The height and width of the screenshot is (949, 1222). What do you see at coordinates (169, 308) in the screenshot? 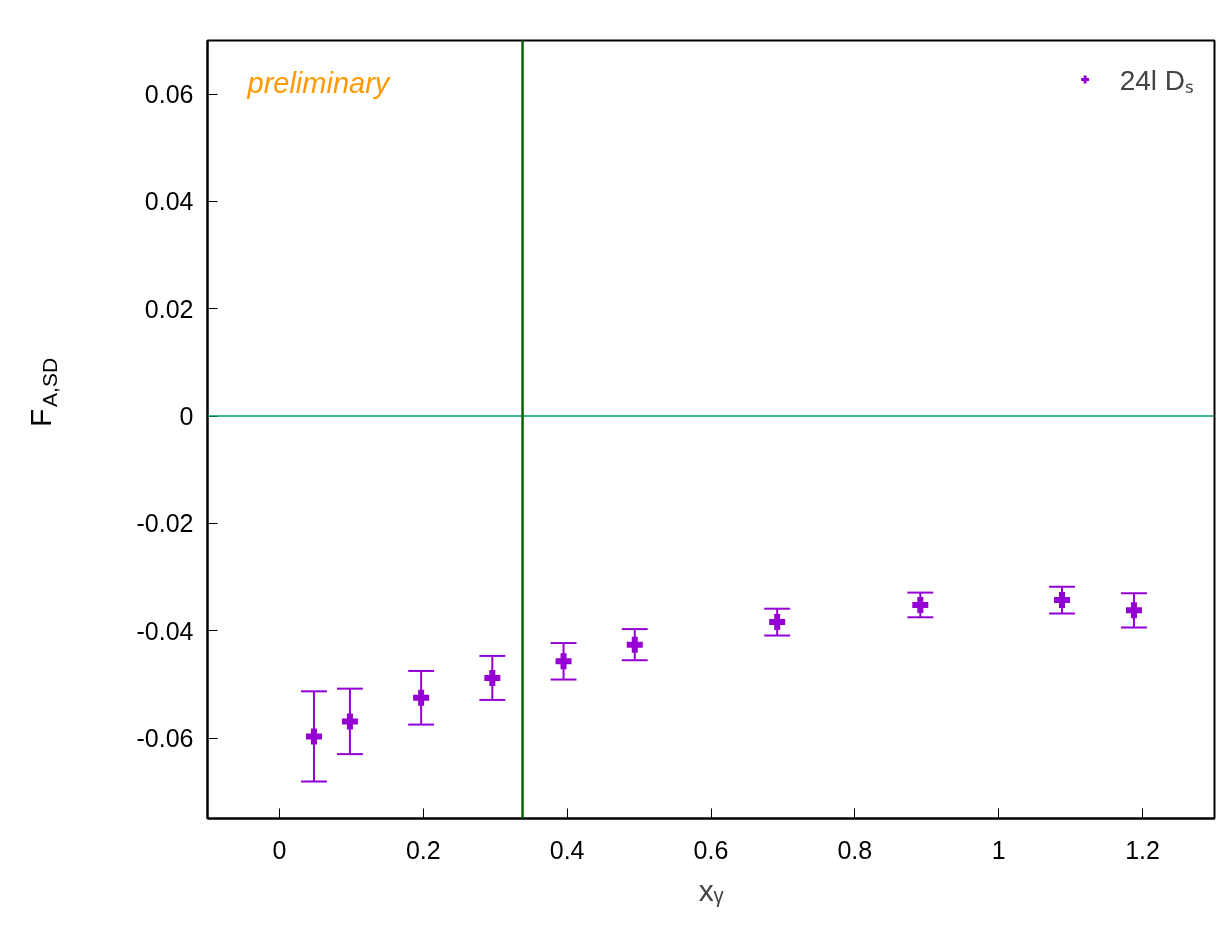
I see `y-tick-label: 0.02` at bounding box center [169, 308].